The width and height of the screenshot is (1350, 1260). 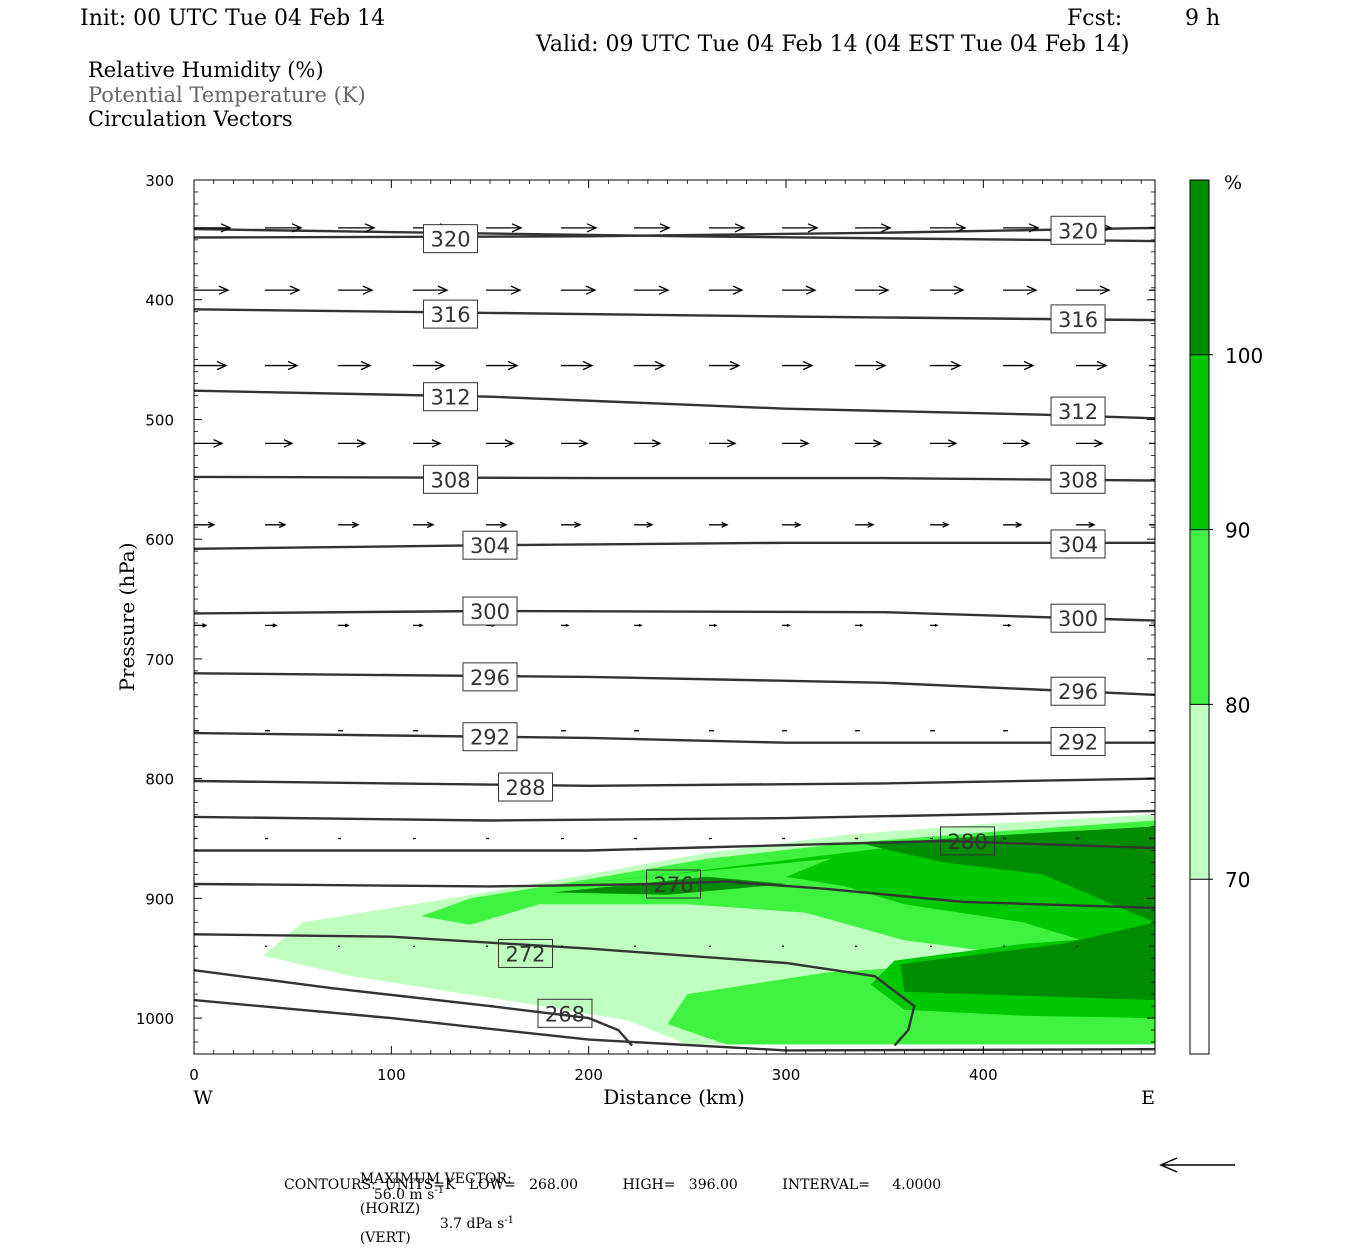 What do you see at coordinates (1168, 1165) in the screenshot?
I see `reference-vector-head` at bounding box center [1168, 1165].